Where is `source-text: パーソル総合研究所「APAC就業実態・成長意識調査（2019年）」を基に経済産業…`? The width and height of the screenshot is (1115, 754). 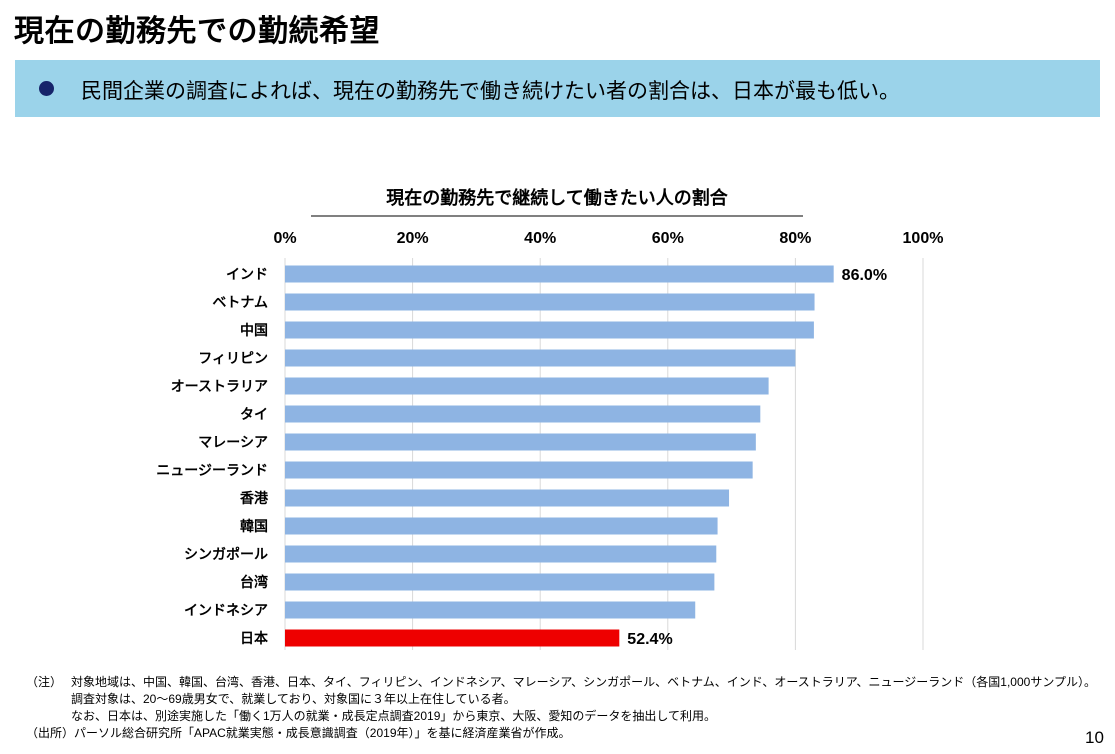
source-text: パーソル総合研究所「APAC就業実態・成長意識調査（2019年）」を基に経済産業… is located at coordinates (322, 733).